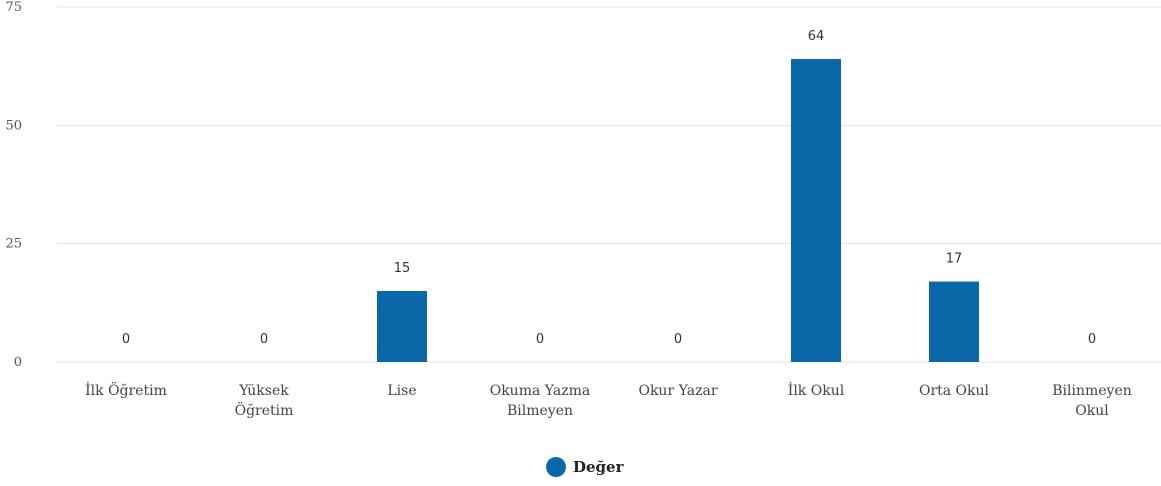 The width and height of the screenshot is (1161, 486). I want to click on x-tick-line: Bilmeyen, so click(540, 411).